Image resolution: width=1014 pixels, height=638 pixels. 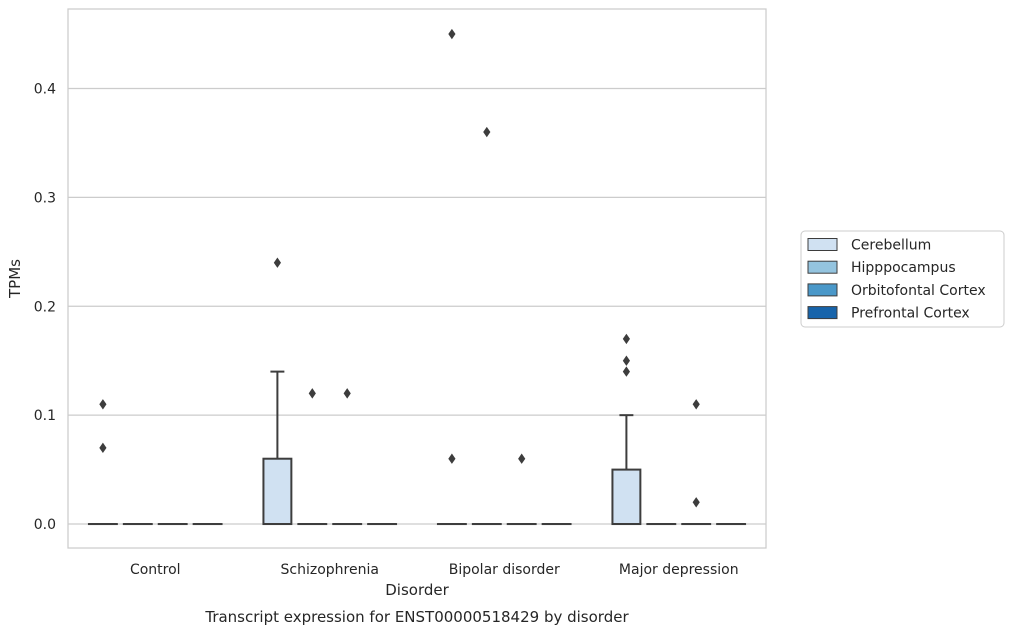 What do you see at coordinates (45, 198) in the screenshot?
I see `y-tick-label: 0.3` at bounding box center [45, 198].